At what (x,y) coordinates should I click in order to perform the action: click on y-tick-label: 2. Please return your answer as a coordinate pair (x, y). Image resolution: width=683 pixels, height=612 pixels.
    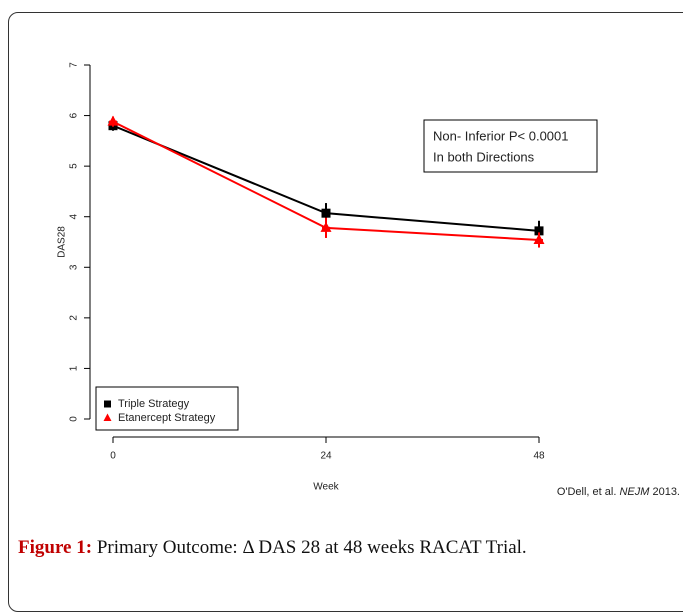
    Looking at the image, I should click on (74, 318).